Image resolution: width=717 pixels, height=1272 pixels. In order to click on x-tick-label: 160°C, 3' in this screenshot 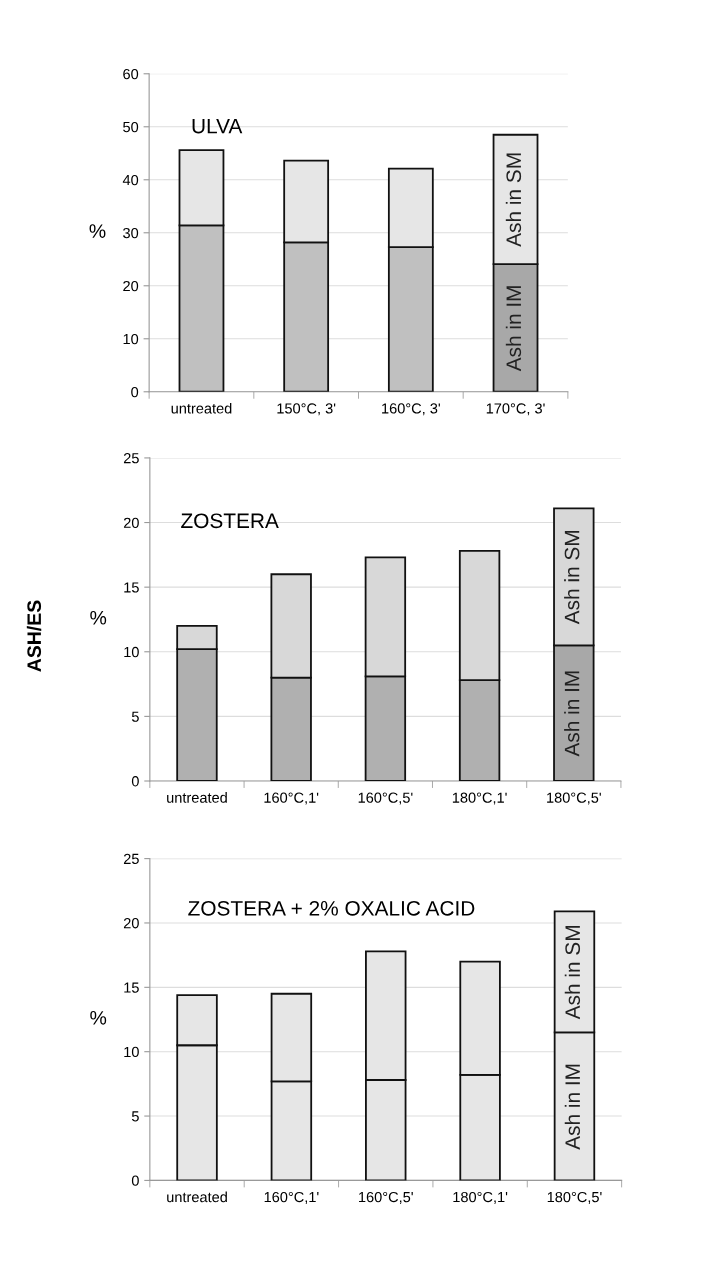, I will do `click(411, 409)`.